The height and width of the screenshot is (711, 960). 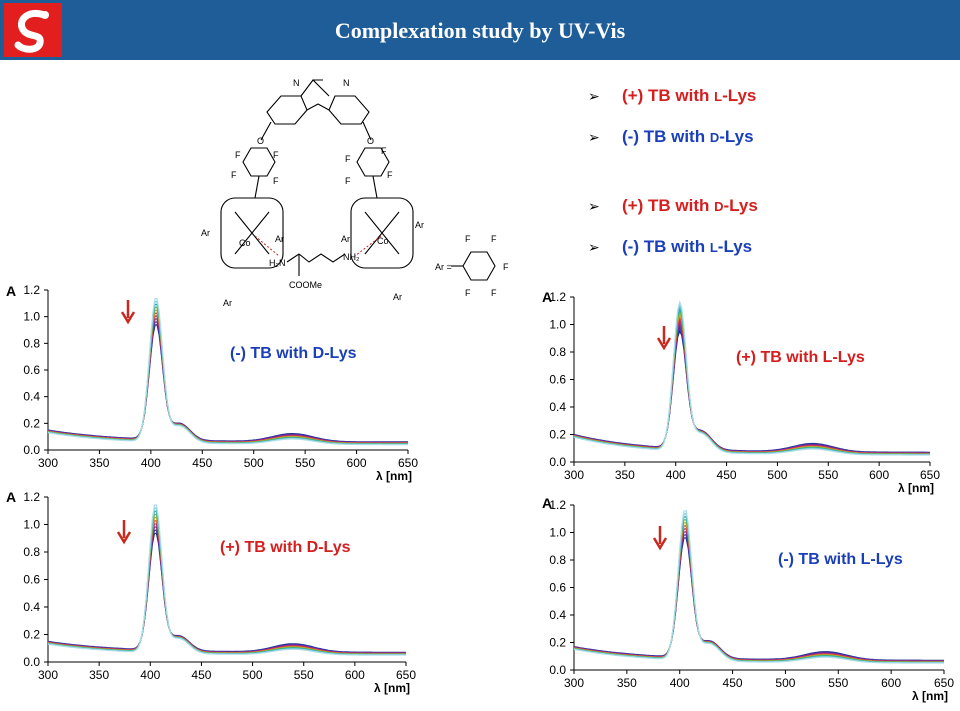 What do you see at coordinates (293, 353) in the screenshot?
I see `chart-annotation: (-) TB with D-Lys` at bounding box center [293, 353].